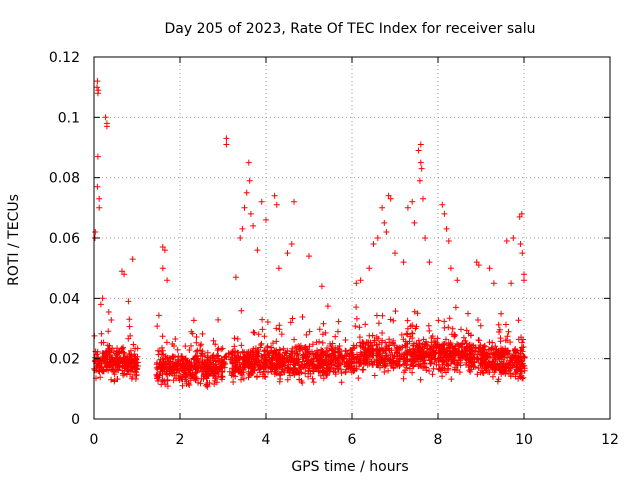 The image size is (640, 480). Describe the element at coordinates (64, 58) in the screenshot. I see `y-tick-label: 0.12` at that location.